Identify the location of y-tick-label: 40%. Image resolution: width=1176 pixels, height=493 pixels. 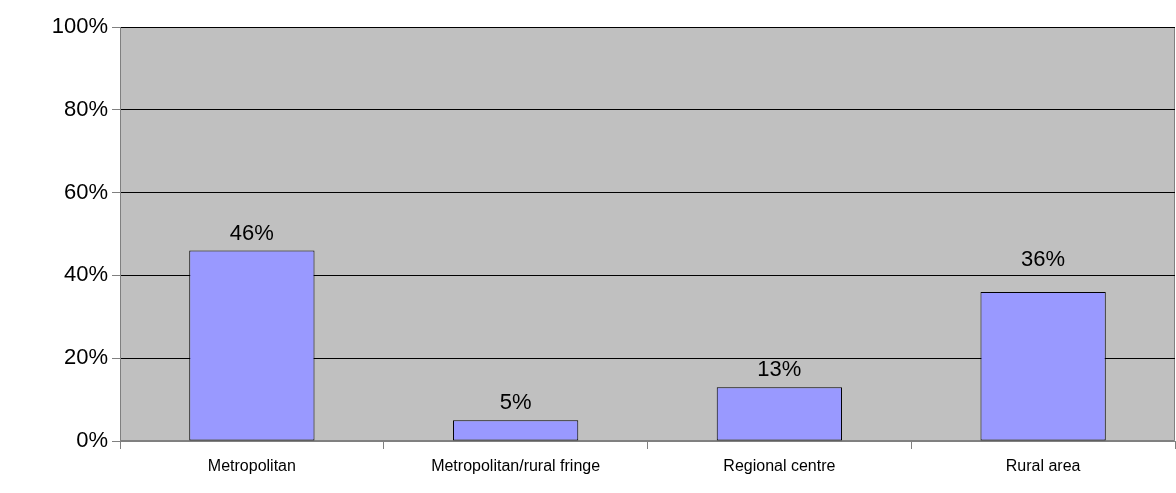
(85, 274).